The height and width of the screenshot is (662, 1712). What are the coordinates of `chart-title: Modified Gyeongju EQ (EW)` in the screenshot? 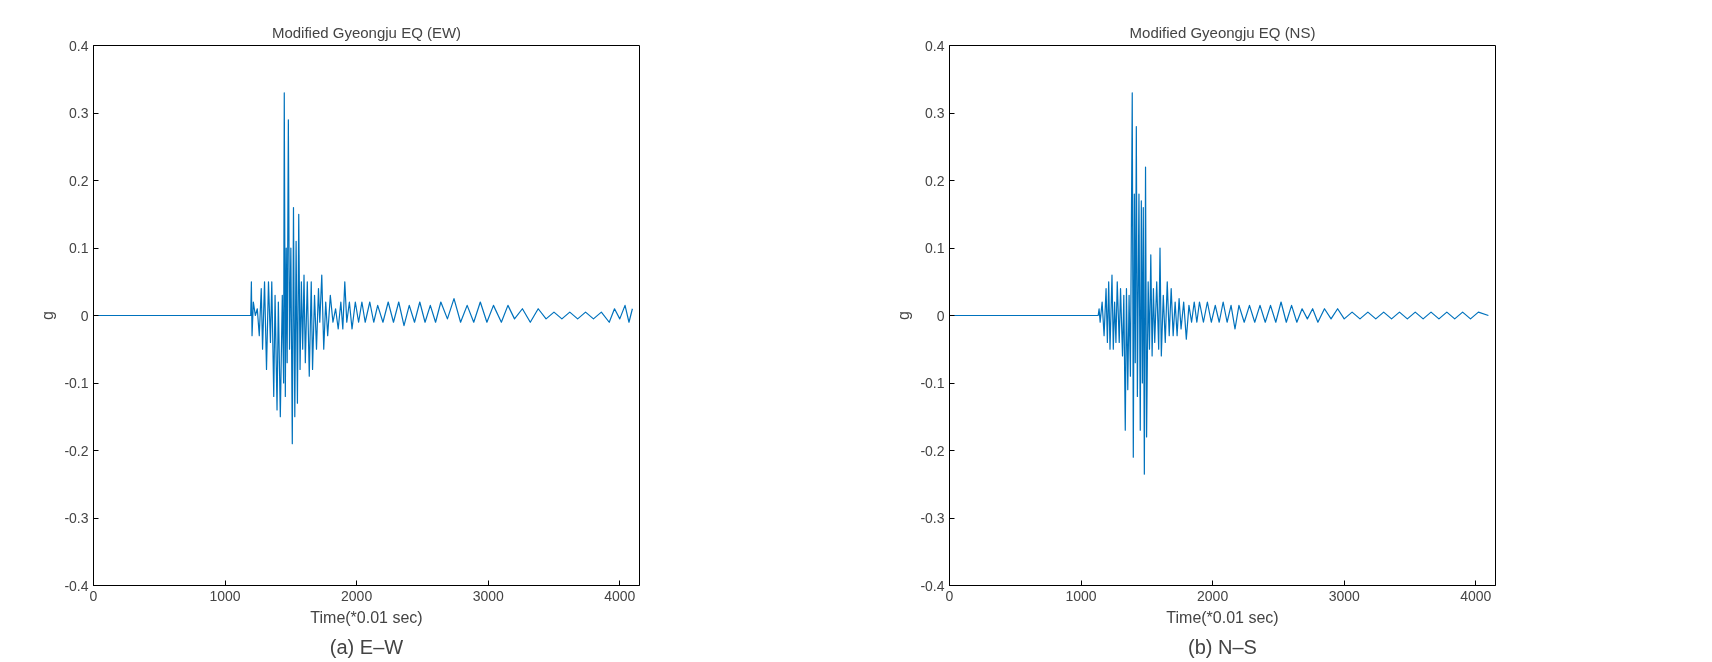 It's located at (366, 32).